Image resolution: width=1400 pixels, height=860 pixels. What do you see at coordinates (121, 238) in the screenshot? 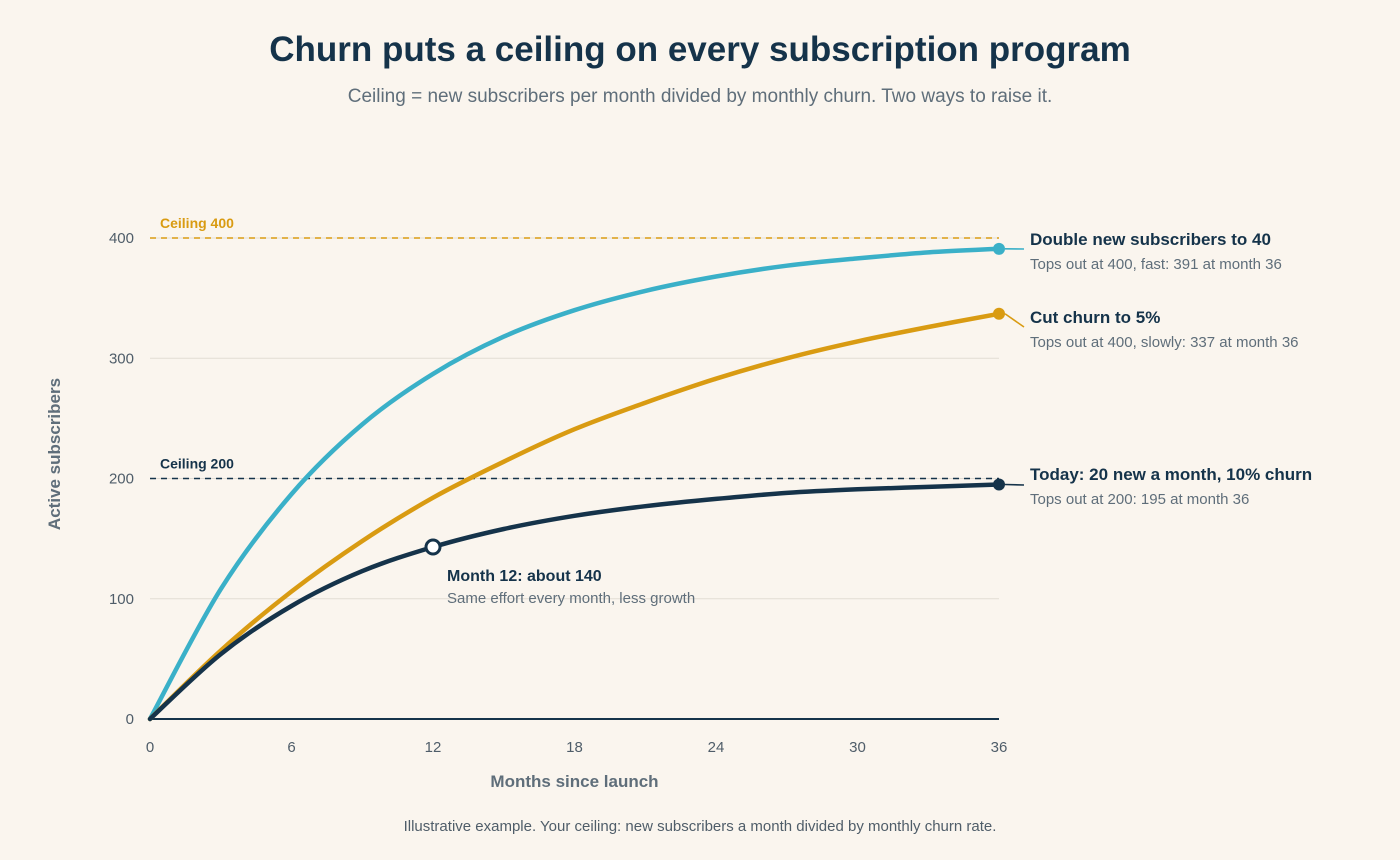
I see `y-tick-label: 400` at bounding box center [121, 238].